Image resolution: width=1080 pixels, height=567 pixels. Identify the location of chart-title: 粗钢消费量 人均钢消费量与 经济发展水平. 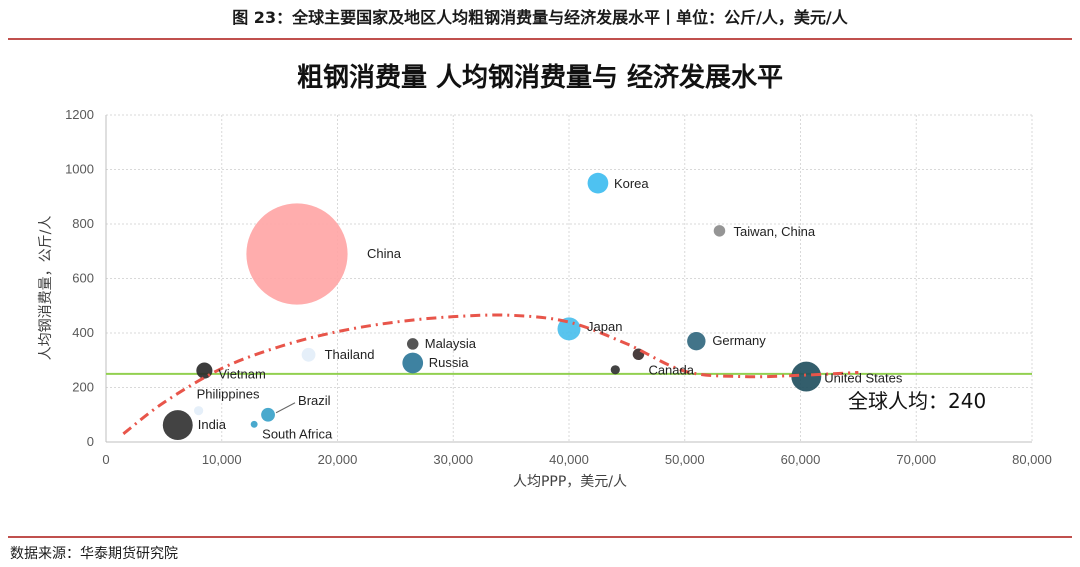
(540, 77).